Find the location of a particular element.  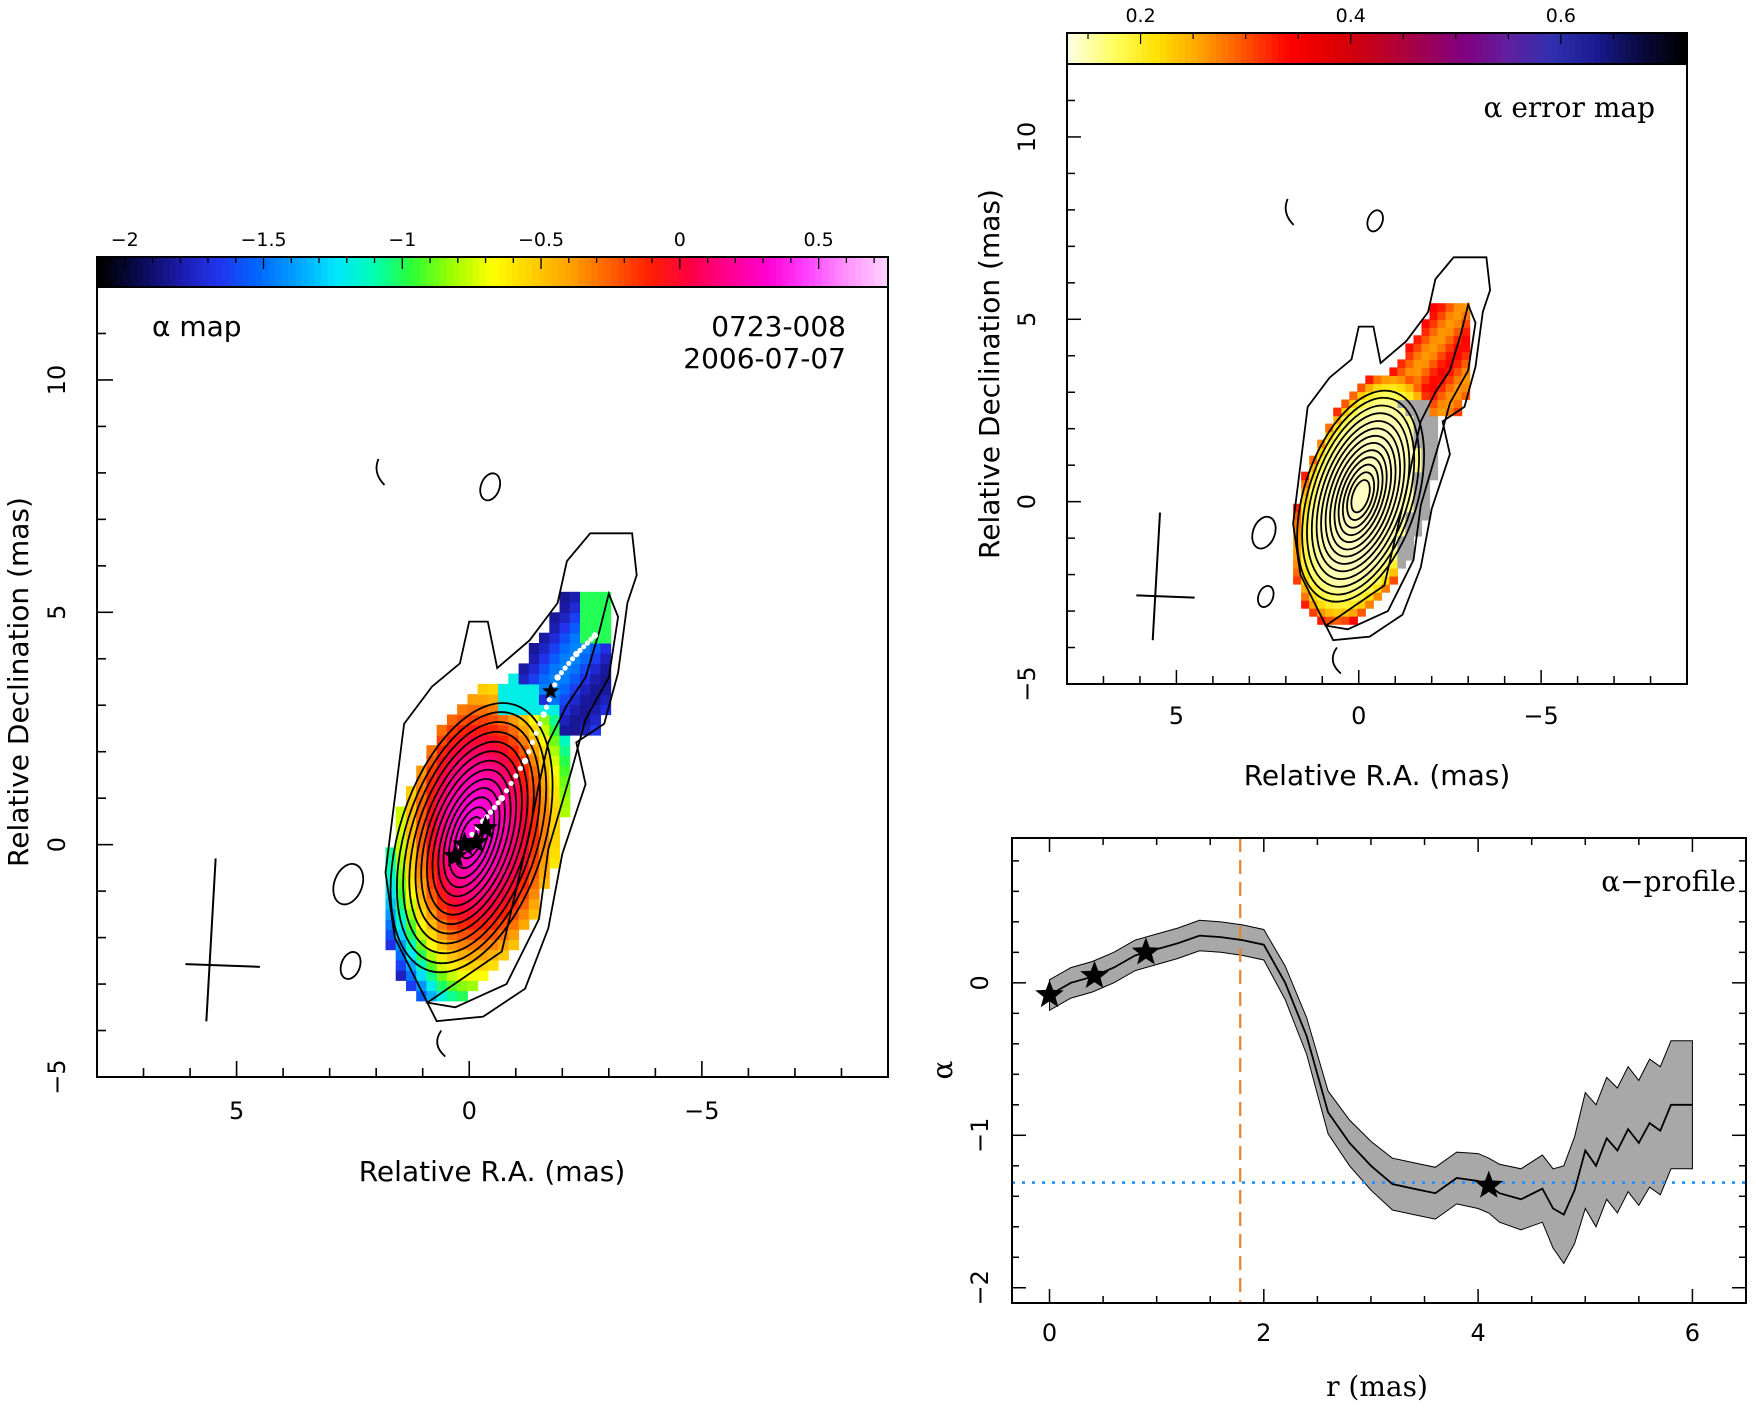

alpha-profile-star-marker is located at coordinates (1146, 951).